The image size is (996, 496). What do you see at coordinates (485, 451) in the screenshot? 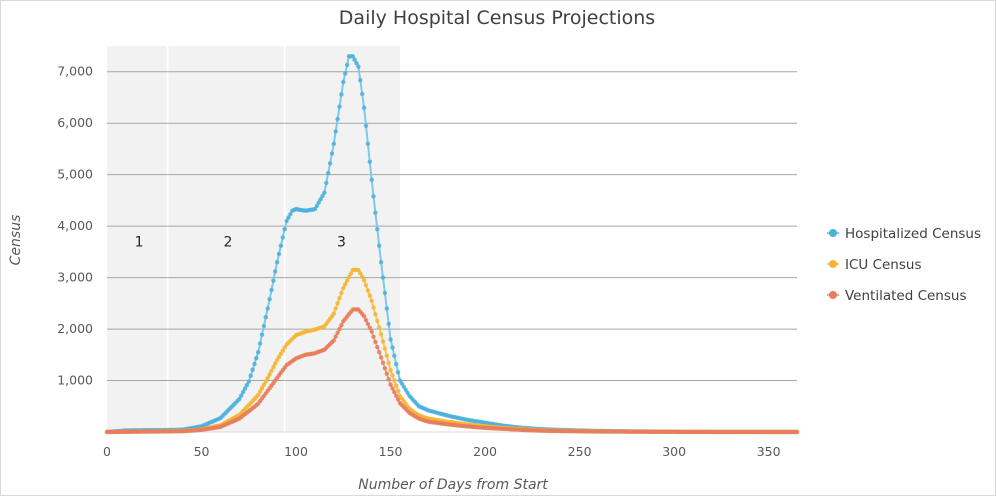
I see `x-tick-label: 200` at bounding box center [485, 451].